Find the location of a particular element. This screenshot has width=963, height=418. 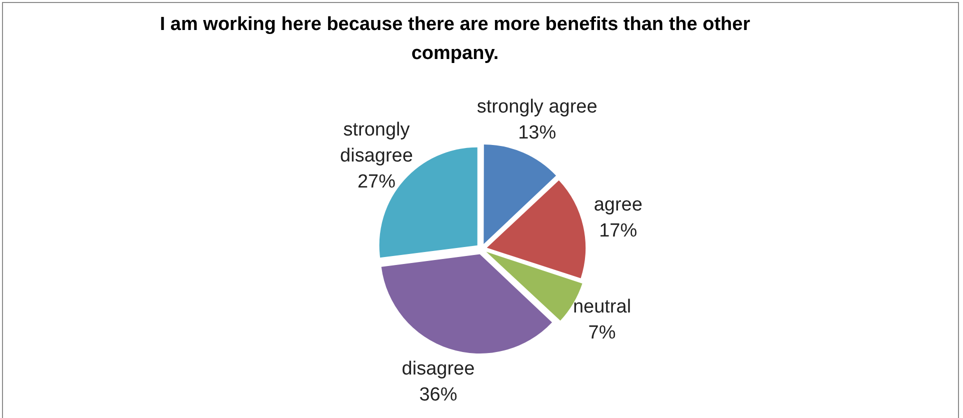

slice-label: agree is located at coordinates (618, 205).